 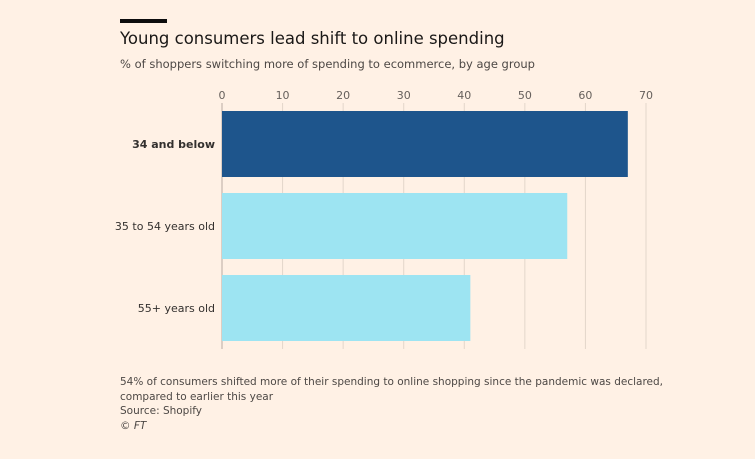 What do you see at coordinates (585, 95) in the screenshot?
I see `x-tick-label-60: 60` at bounding box center [585, 95].